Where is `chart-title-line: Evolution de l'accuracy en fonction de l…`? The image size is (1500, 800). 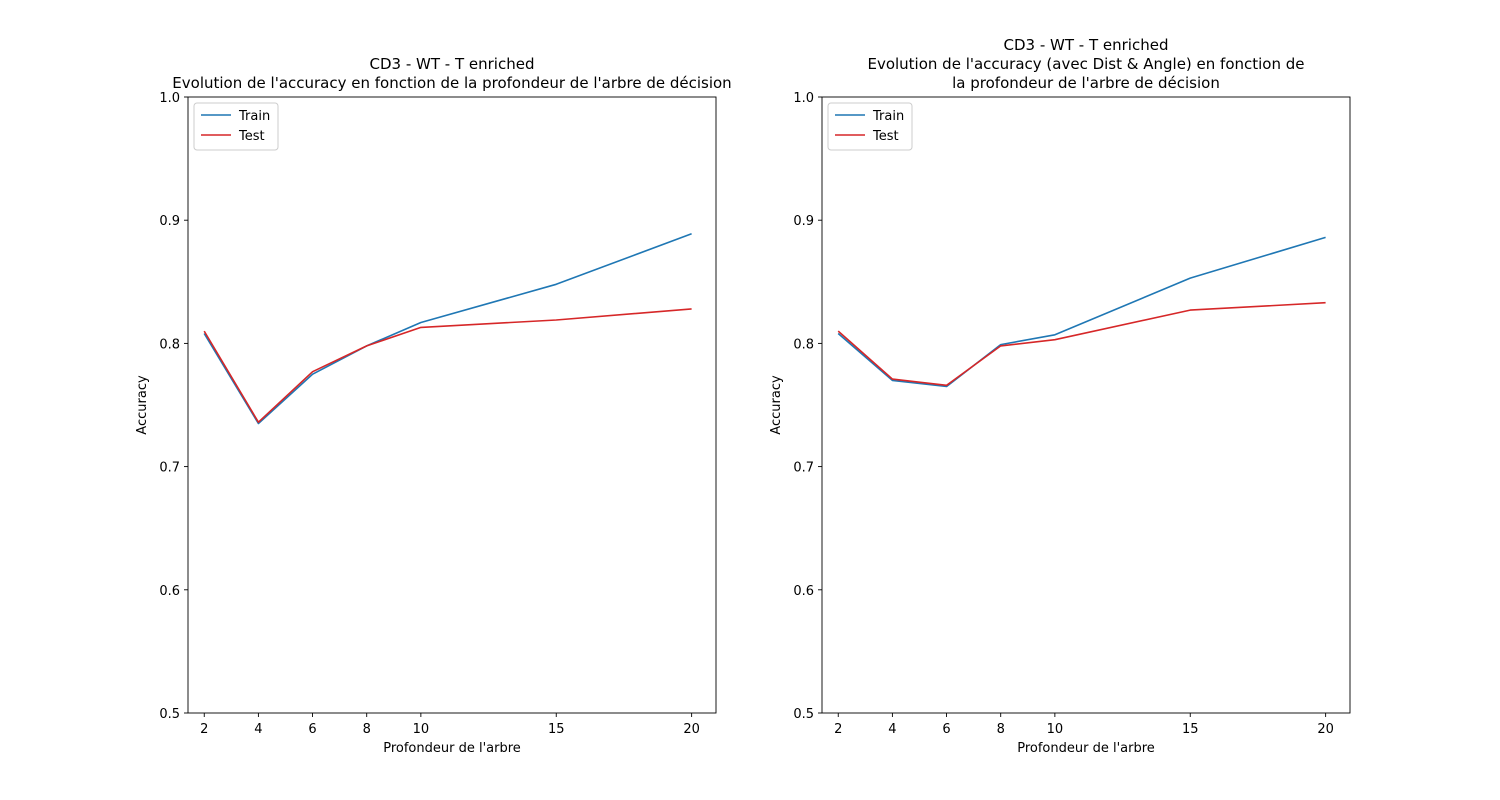 chart-title-line: Evolution de l'accuracy en fonction de l… is located at coordinates (451, 83).